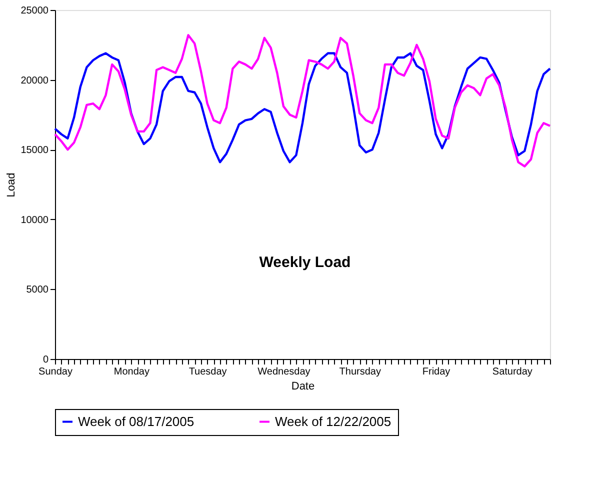 The image size is (608, 478). Describe the element at coordinates (303, 386) in the screenshot. I see `x-axis-title: Date` at that location.